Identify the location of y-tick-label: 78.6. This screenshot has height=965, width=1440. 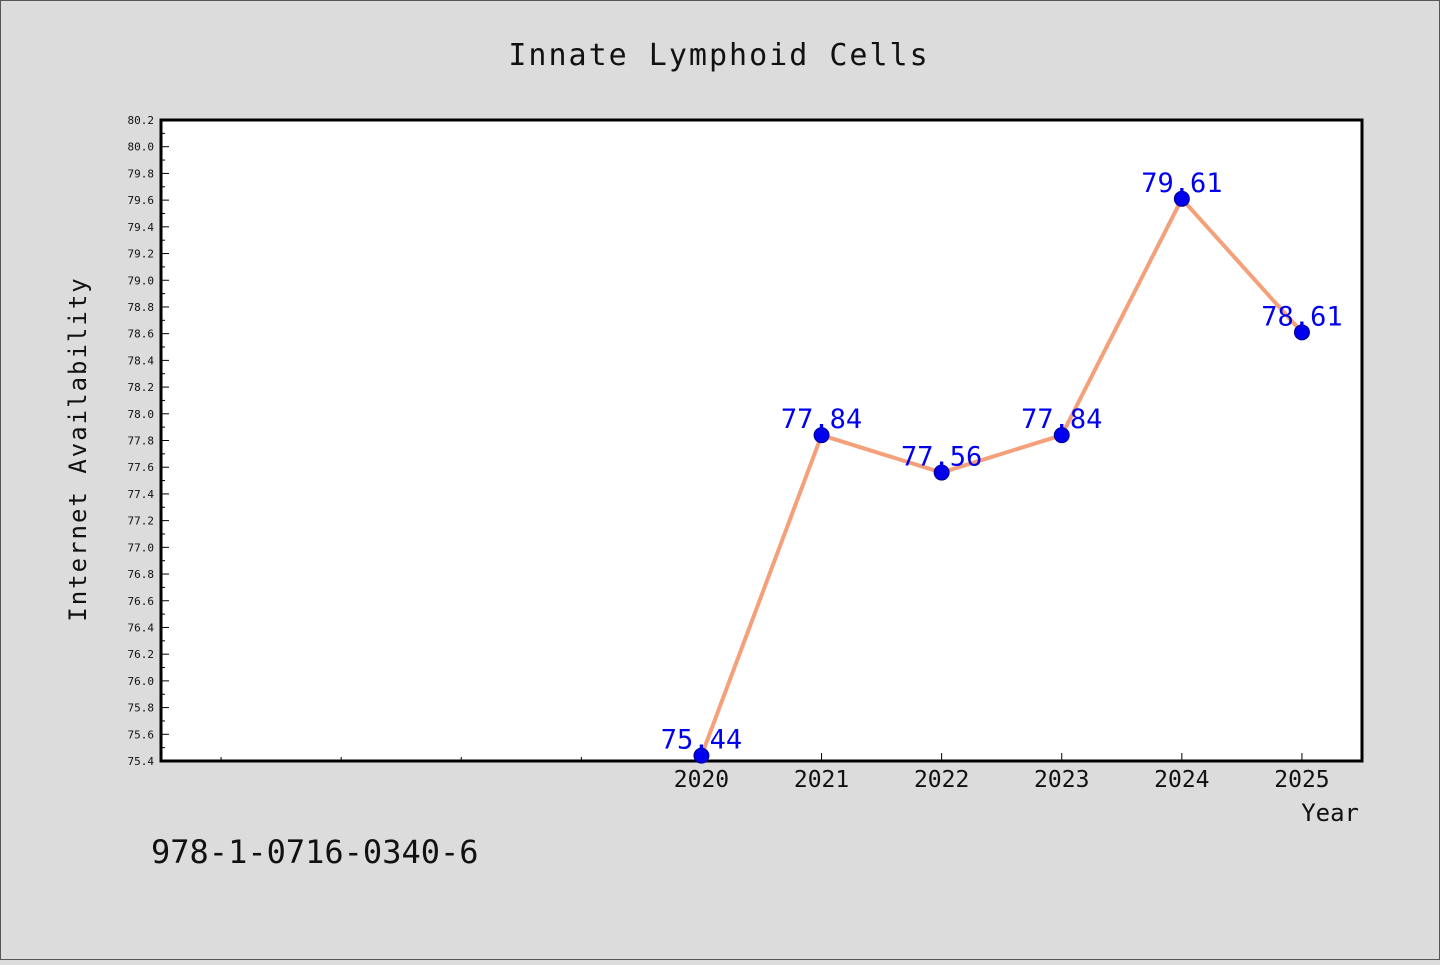
(141, 334).